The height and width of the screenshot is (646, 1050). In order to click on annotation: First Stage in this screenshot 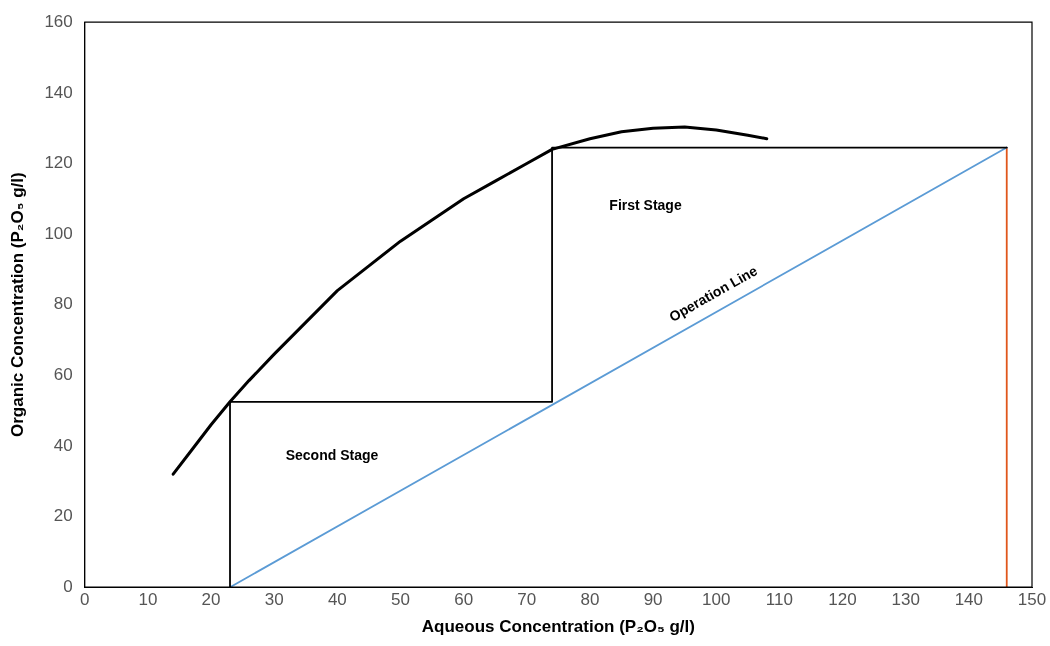, I will do `click(645, 204)`.